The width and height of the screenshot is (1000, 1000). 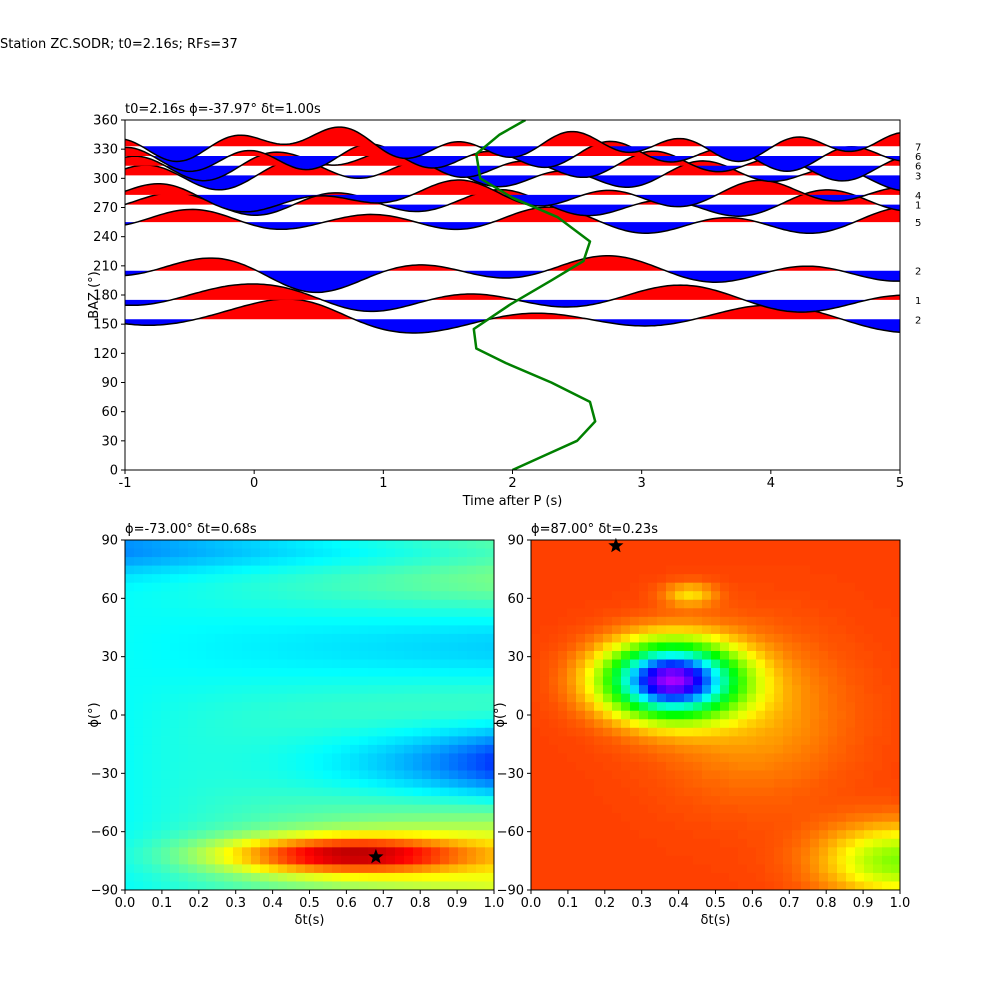 What do you see at coordinates (420, 903) in the screenshot?
I see `x-tick-label: 0.8` at bounding box center [420, 903].